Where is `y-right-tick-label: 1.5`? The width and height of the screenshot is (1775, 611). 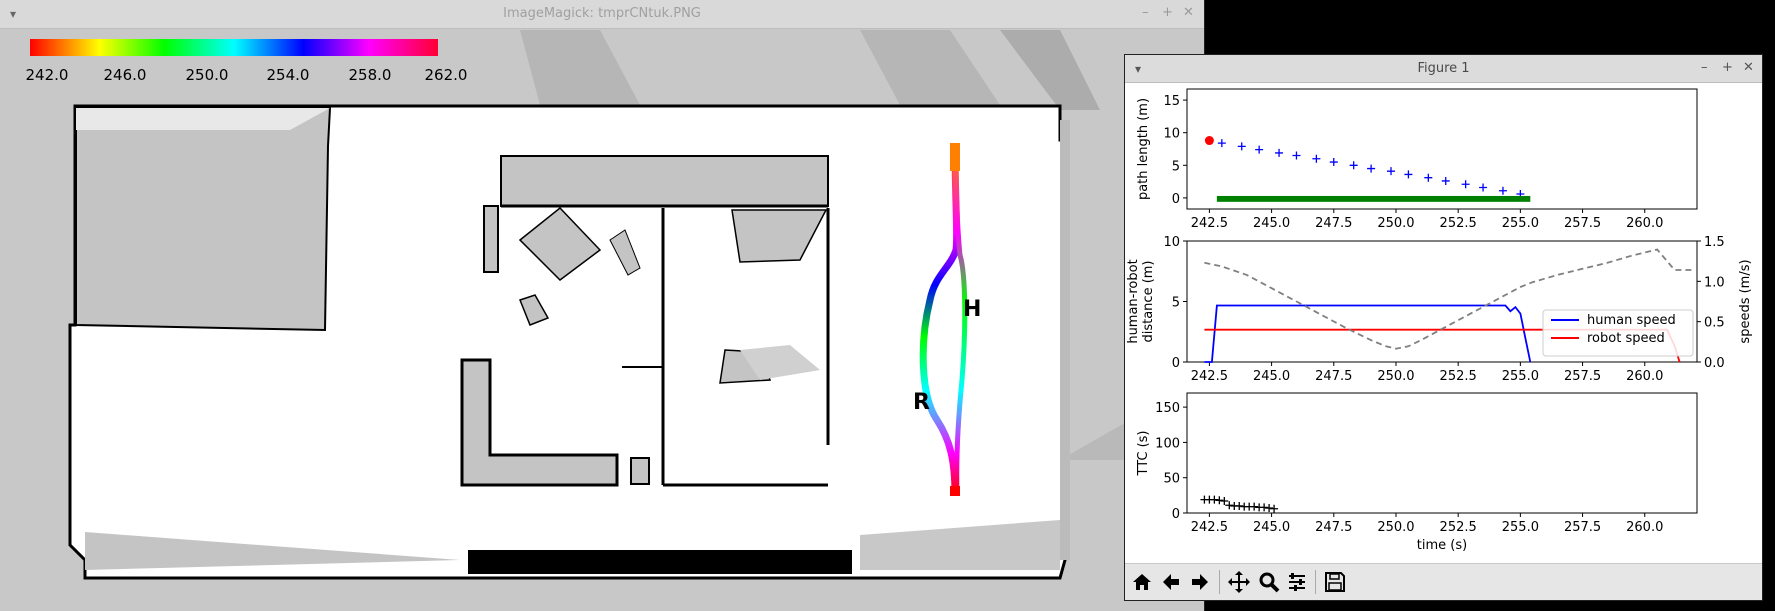
y-right-tick-label: 1.5 is located at coordinates (1714, 242).